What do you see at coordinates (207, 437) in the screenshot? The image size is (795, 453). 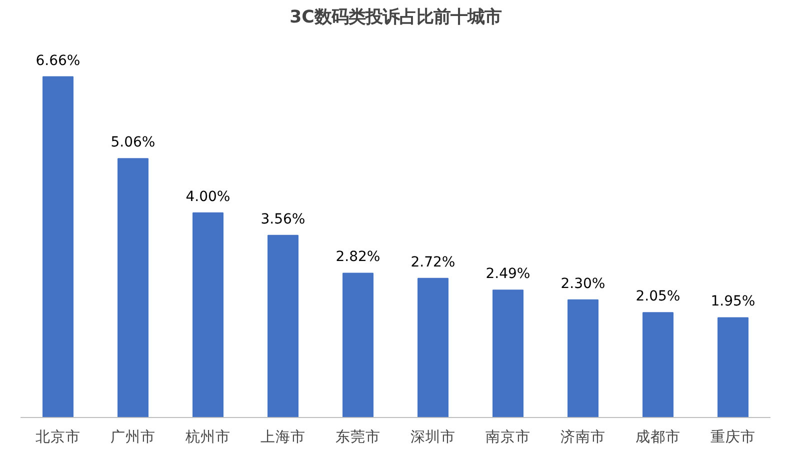 I see `x-tick-label: 杭州市` at bounding box center [207, 437].